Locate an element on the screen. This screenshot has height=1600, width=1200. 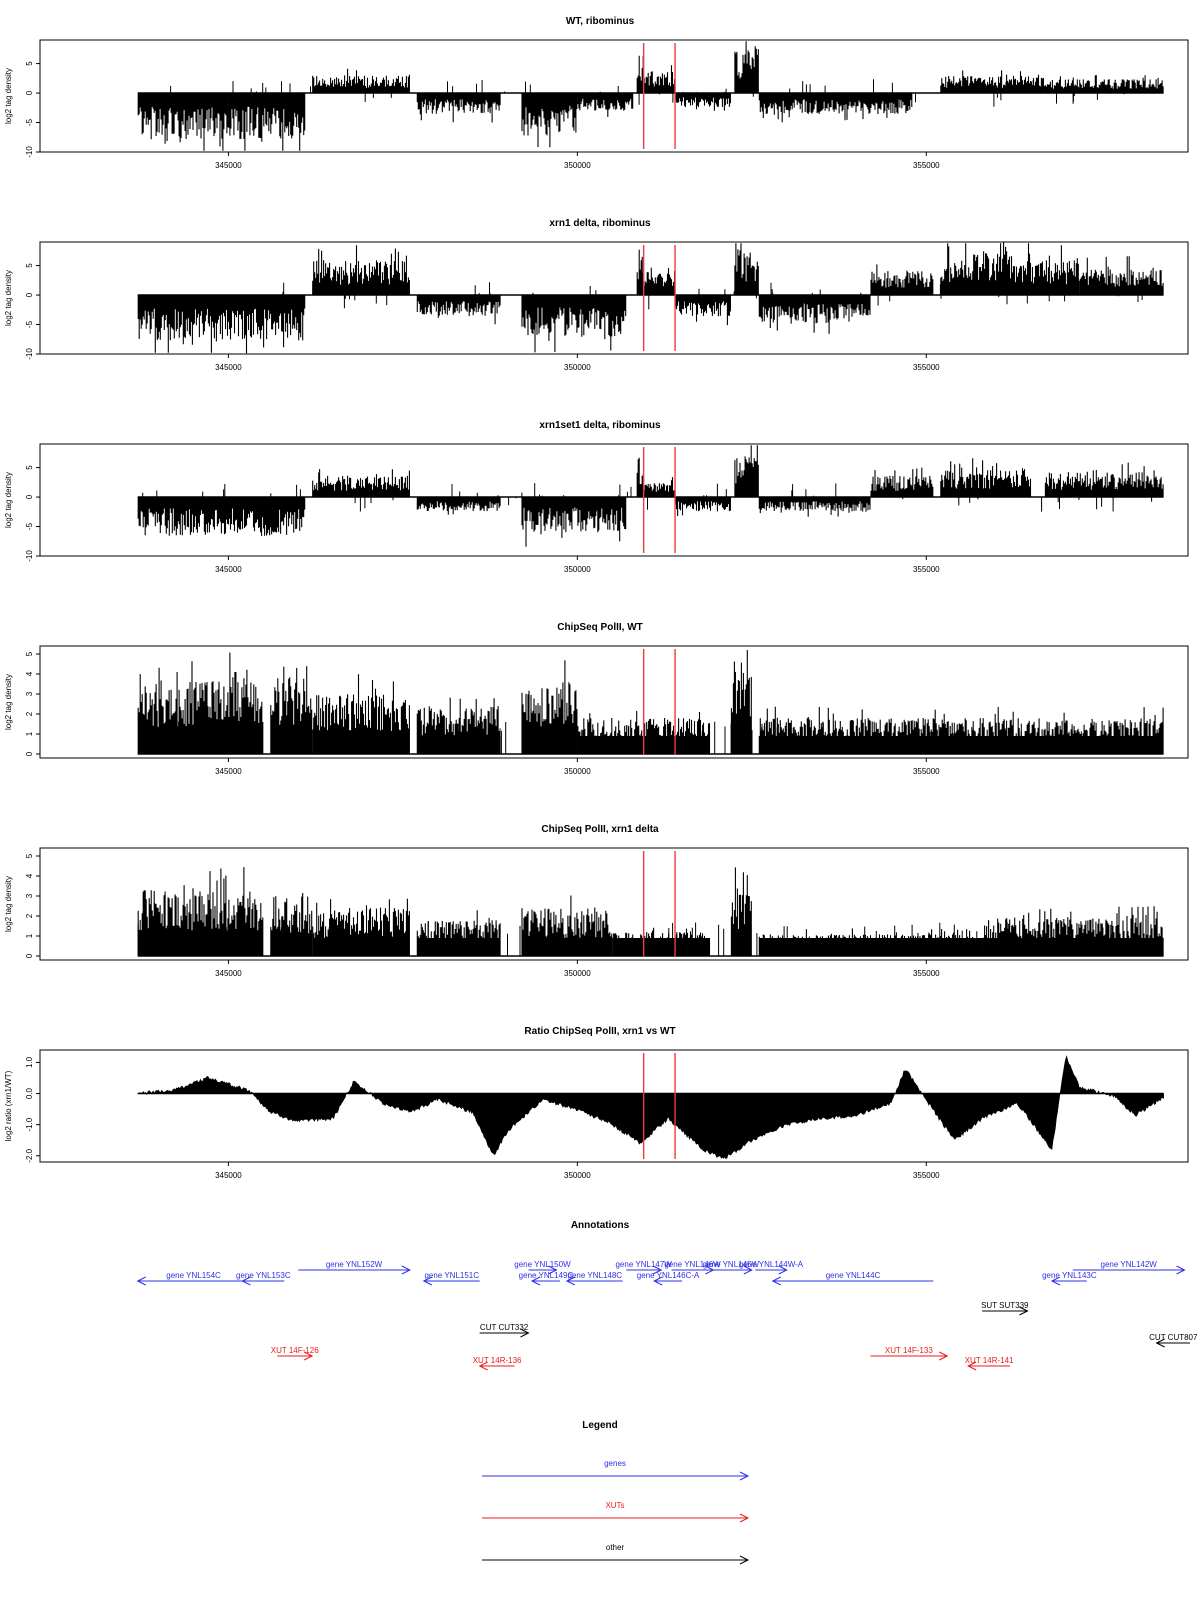
panel-title: xrn1set1 delta, ribominus is located at coordinates (600, 425).